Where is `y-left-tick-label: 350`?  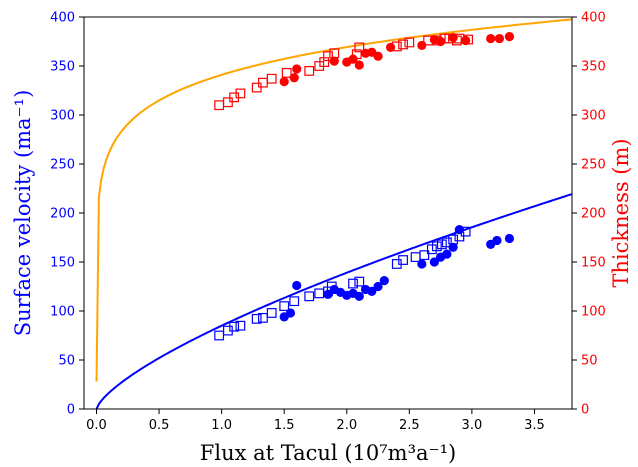
y-left-tick-label: 350 is located at coordinates (62, 67).